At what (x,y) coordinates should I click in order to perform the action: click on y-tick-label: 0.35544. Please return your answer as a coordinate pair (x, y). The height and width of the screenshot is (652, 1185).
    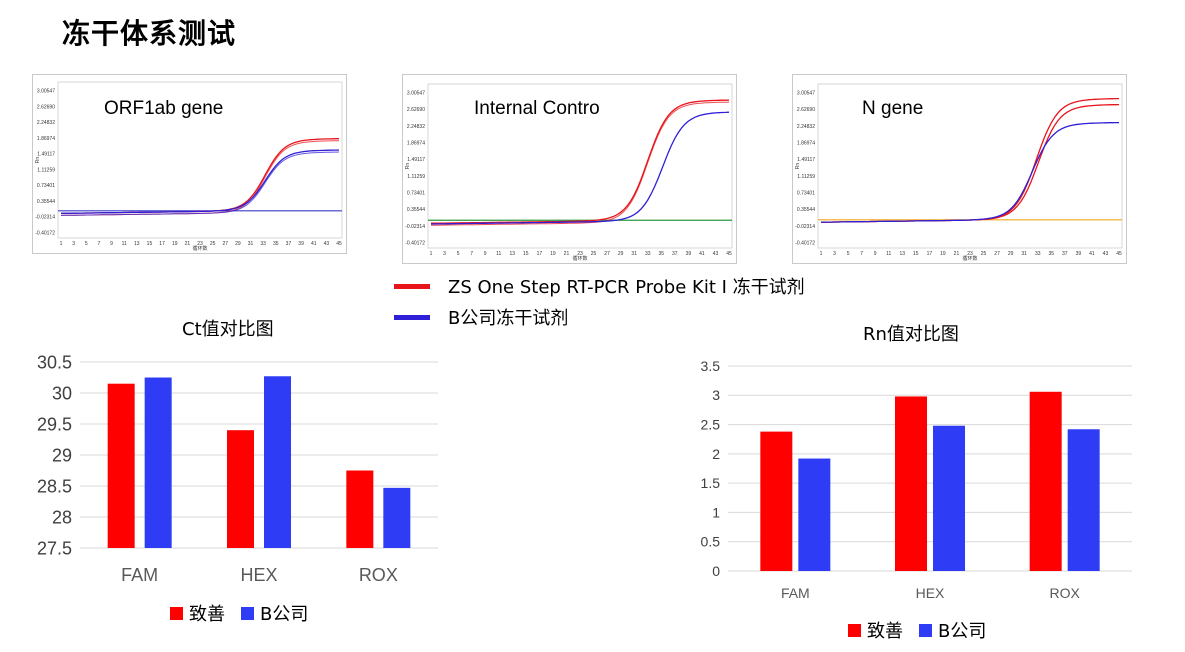
    Looking at the image, I should click on (46, 202).